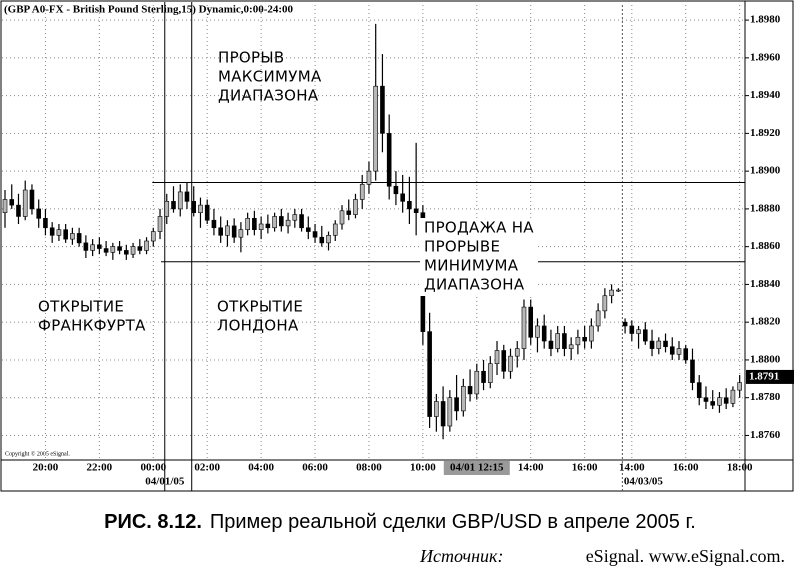 The width and height of the screenshot is (794, 578). What do you see at coordinates (765, 208) in the screenshot?
I see `y-tick-label: 1.8880` at bounding box center [765, 208].